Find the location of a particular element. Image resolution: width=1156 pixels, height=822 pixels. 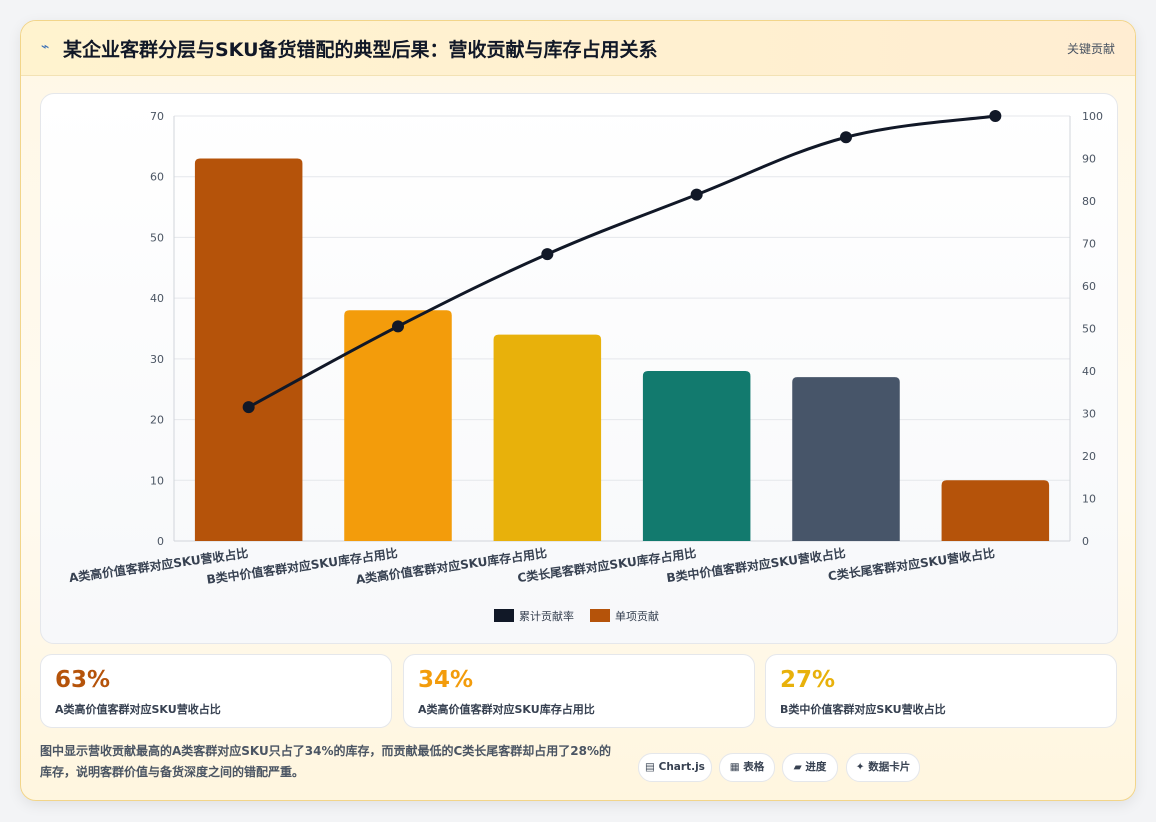

chip-table: ▦ 表格 is located at coordinates (747, 767).